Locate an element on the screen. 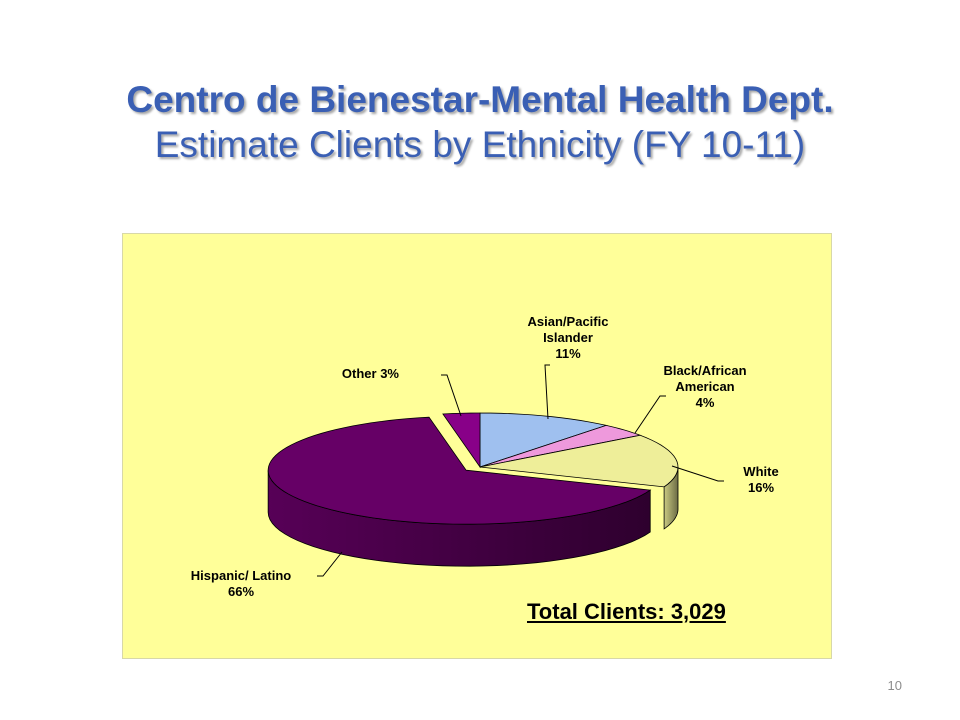 This screenshot has width=960, height=720. pie-slice-black is located at coordinates (560, 446).